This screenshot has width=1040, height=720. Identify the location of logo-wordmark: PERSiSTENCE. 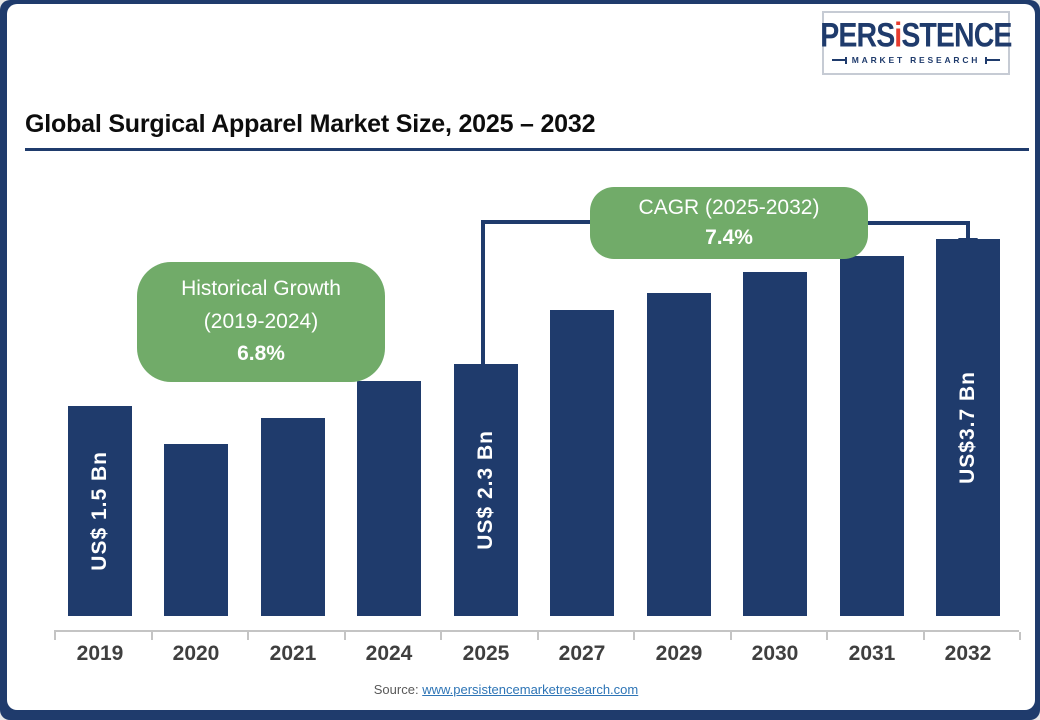
(916, 34).